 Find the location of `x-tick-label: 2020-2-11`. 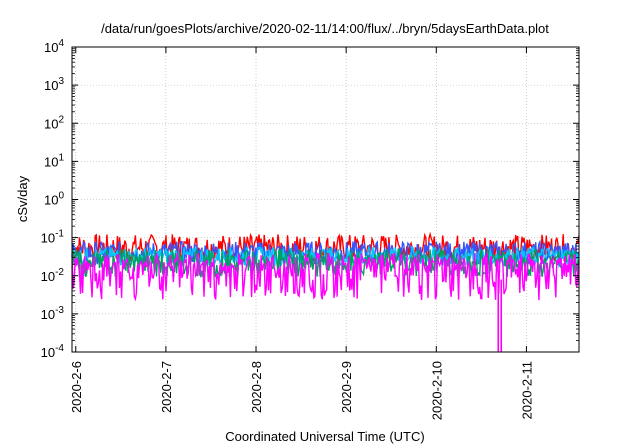

x-tick-label: 2020-2-11 is located at coordinates (526, 390).